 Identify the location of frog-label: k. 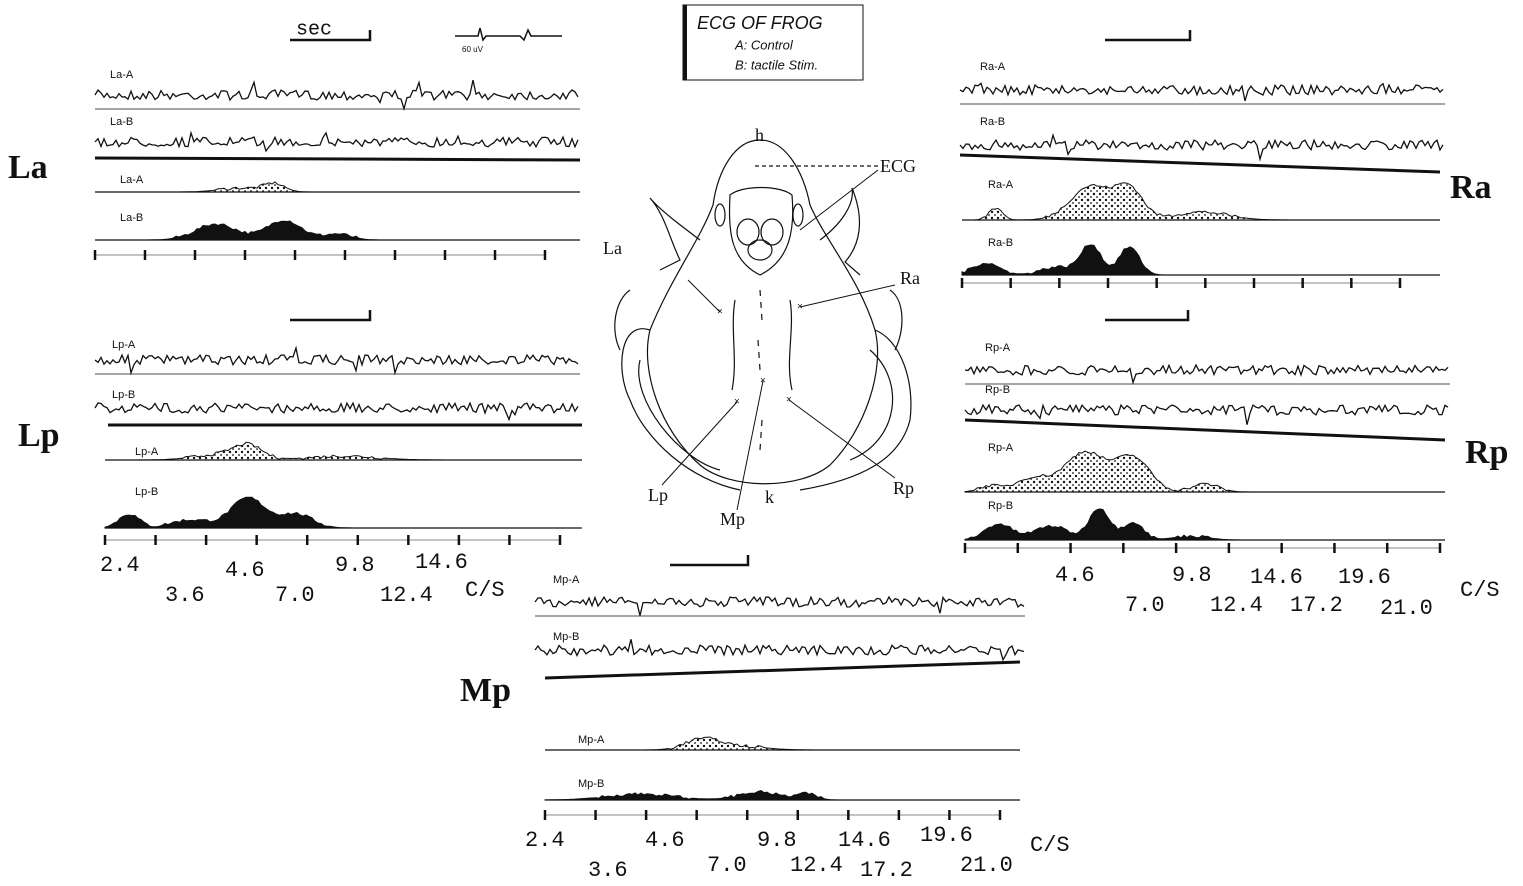
(769, 497).